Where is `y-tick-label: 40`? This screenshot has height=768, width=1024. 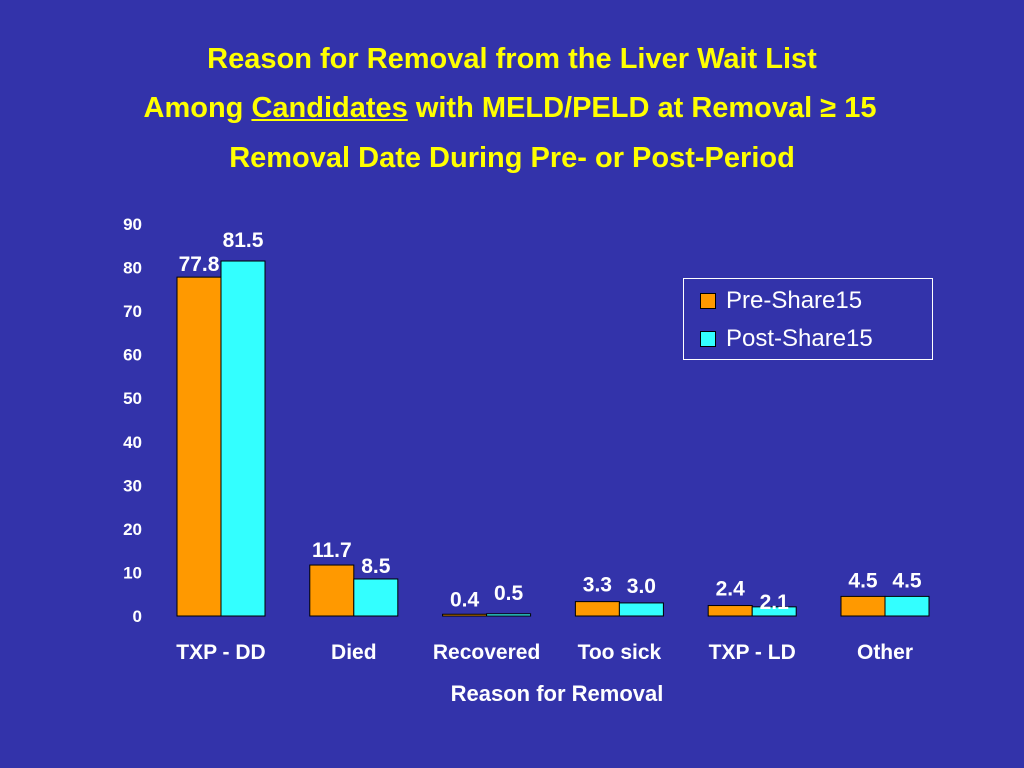 y-tick-label: 40 is located at coordinates (132, 442).